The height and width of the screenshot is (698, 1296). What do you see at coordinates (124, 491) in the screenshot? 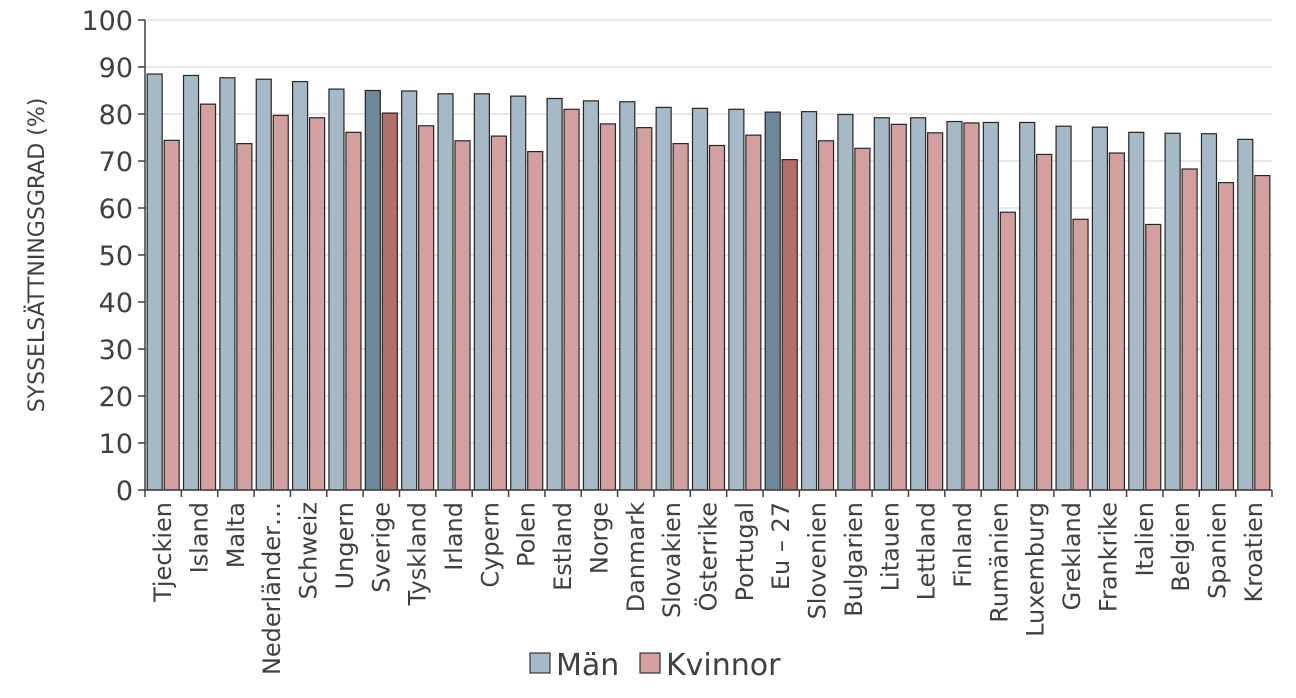
I see `y-tick-label: 0` at bounding box center [124, 491].